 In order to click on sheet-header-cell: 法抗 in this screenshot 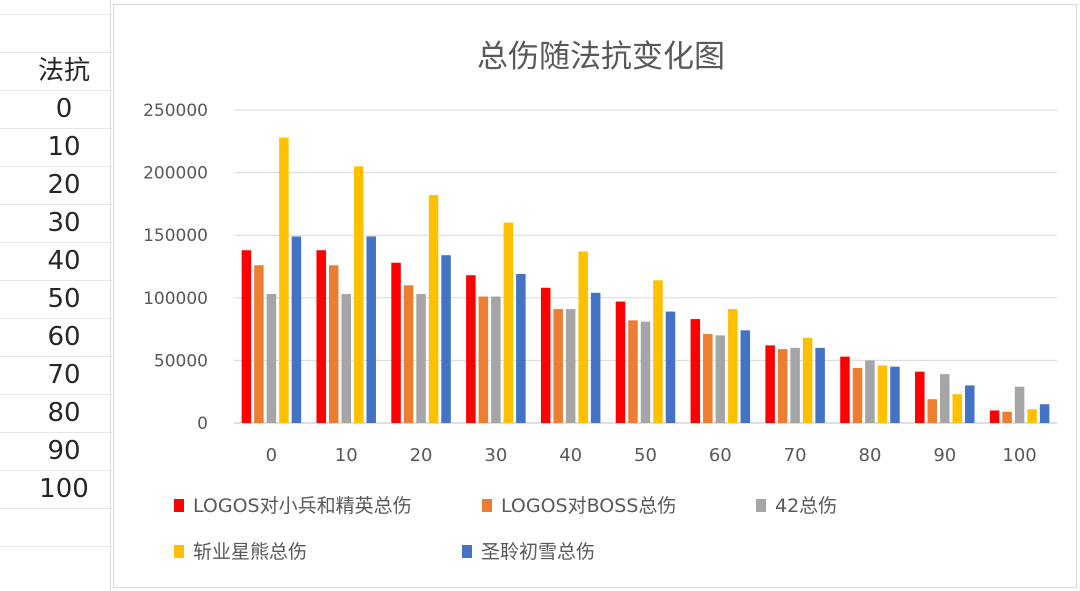, I will do `click(63, 71)`.